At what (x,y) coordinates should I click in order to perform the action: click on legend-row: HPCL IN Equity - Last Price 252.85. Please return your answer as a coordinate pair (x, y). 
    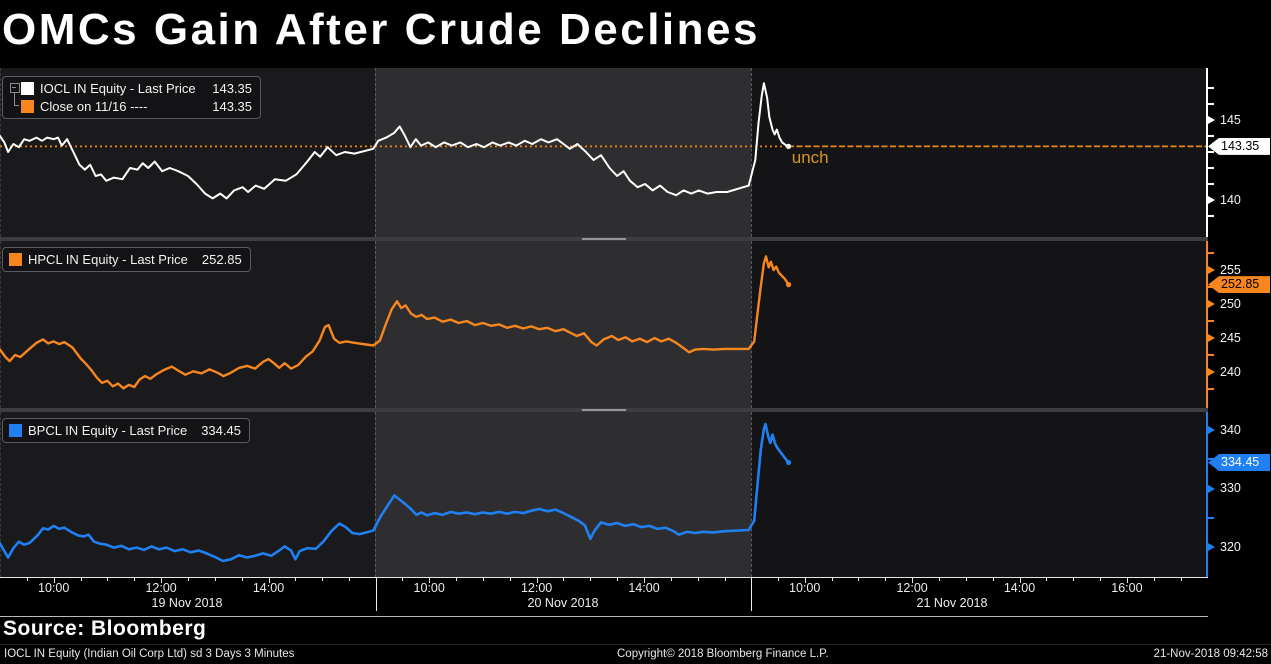
    Looking at the image, I should click on (125, 259).